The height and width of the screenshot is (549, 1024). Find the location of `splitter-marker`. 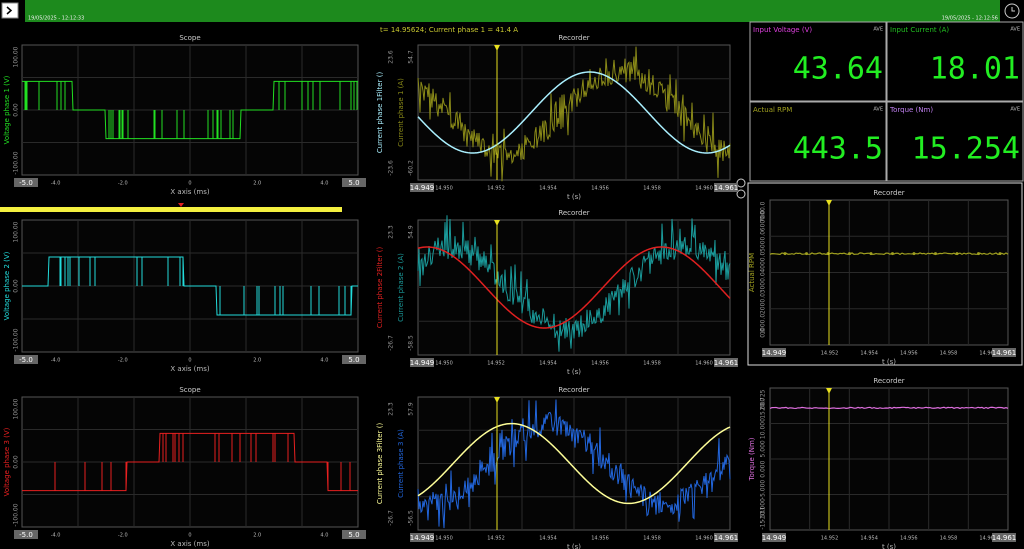

splitter-marker is located at coordinates (181, 205).